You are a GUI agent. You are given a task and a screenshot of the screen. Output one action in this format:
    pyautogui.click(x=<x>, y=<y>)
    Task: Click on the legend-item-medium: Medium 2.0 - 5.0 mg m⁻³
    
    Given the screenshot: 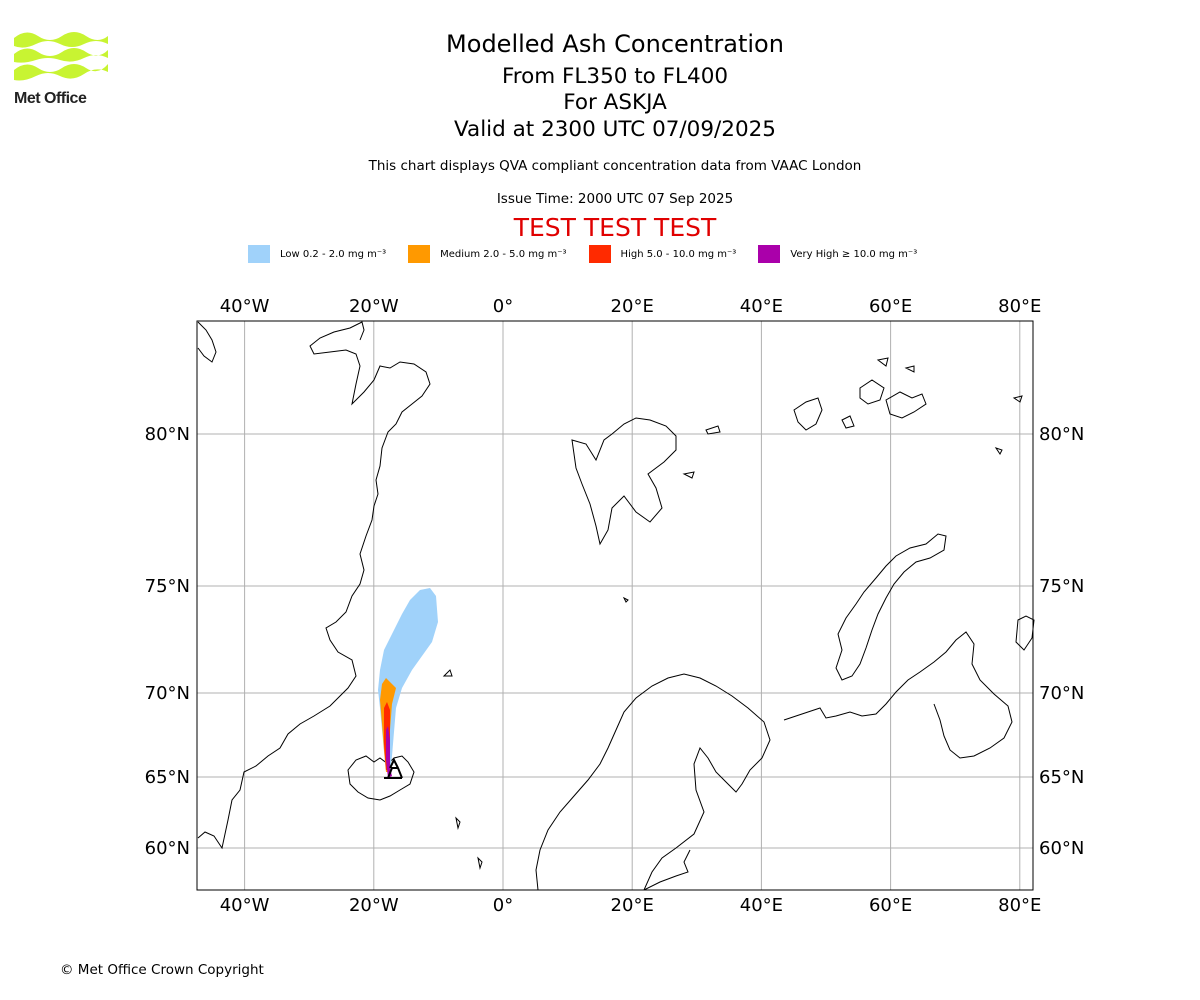 What is the action you would take?
    pyautogui.click(x=487, y=254)
    